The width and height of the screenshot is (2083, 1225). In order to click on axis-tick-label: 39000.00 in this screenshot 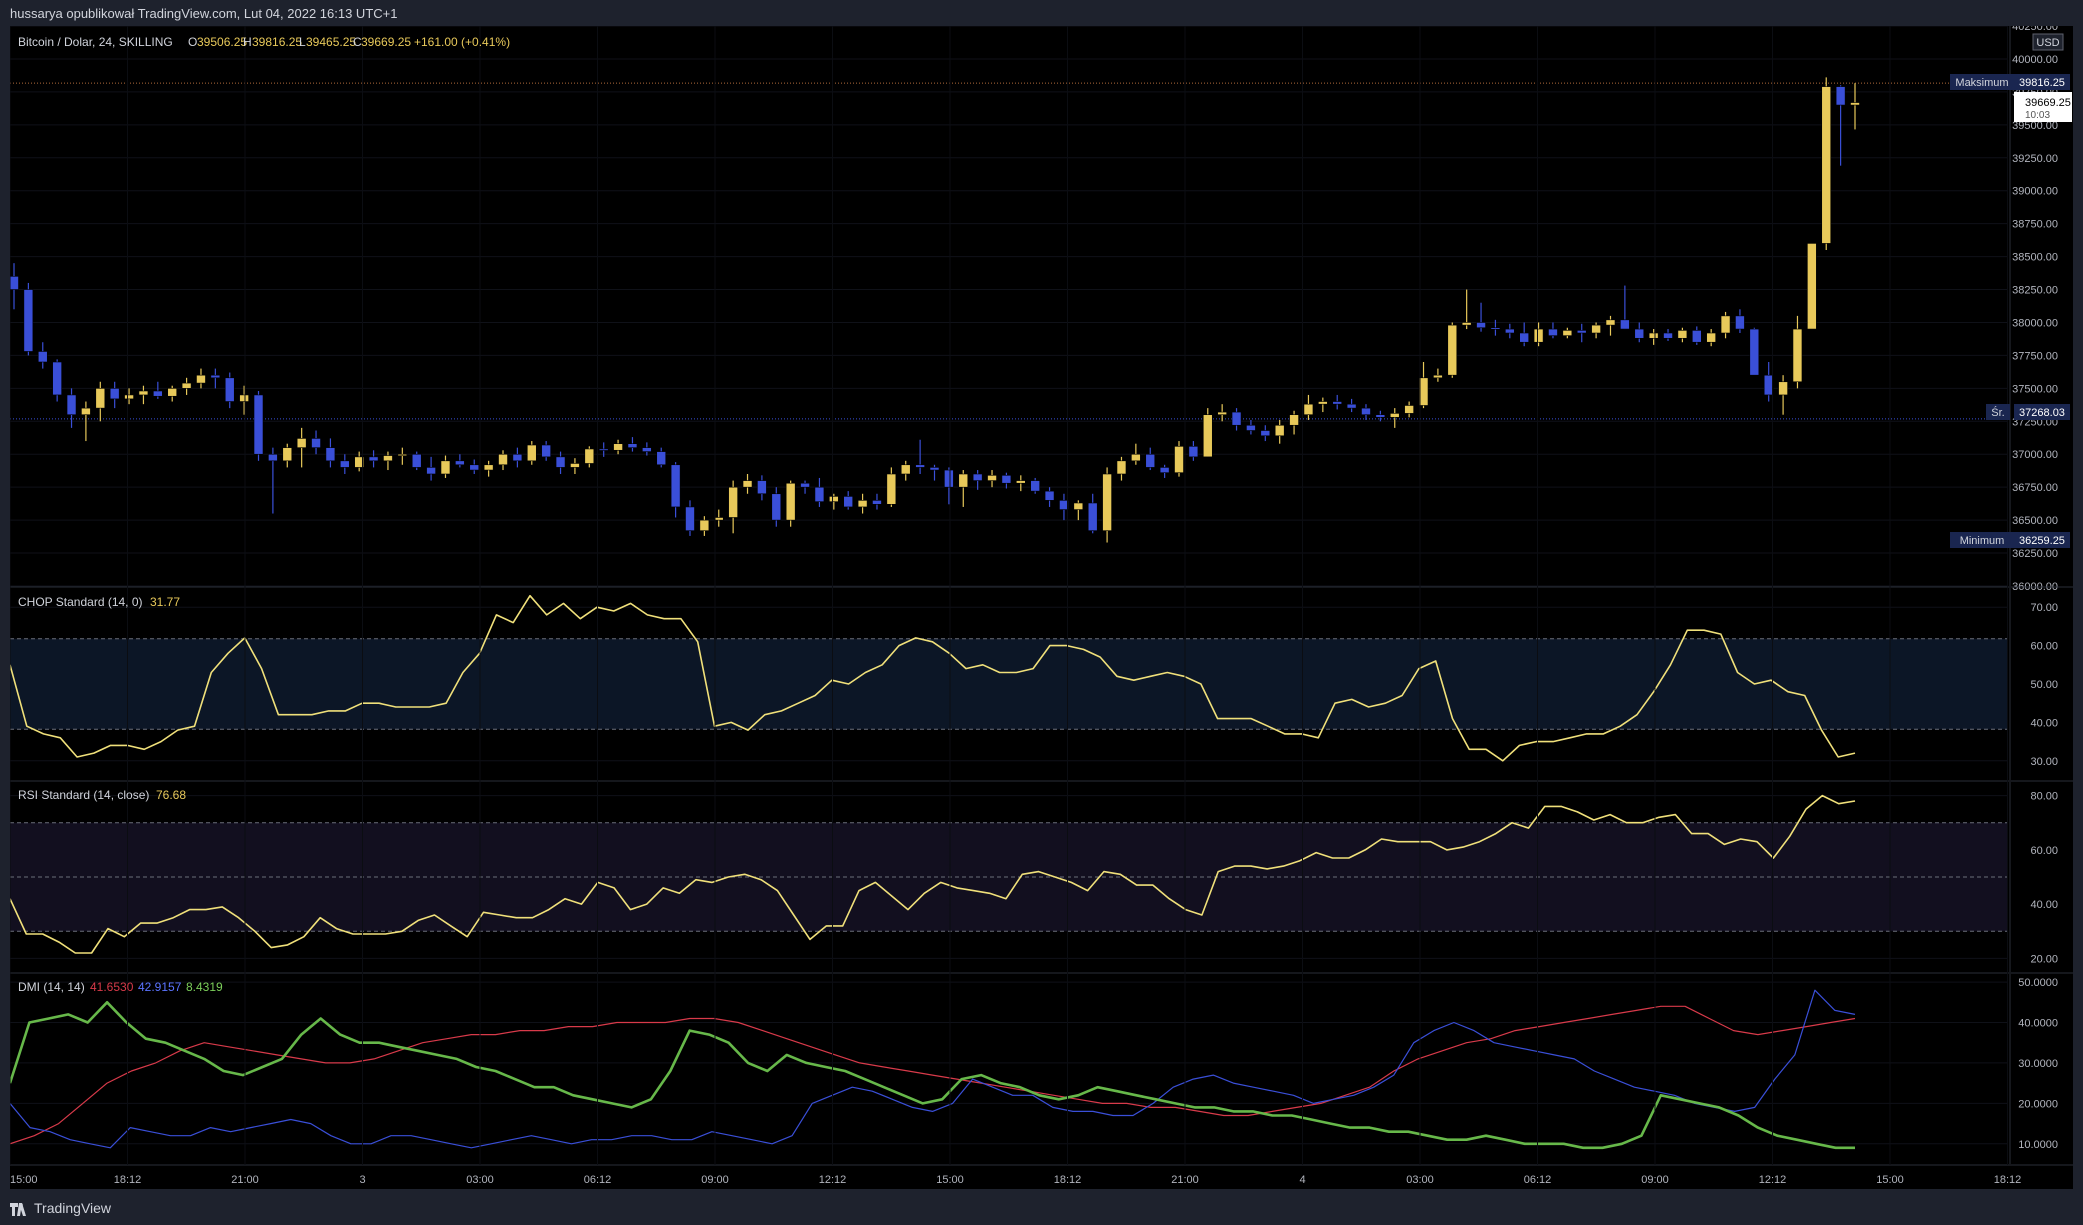, I will do `click(2035, 192)`.